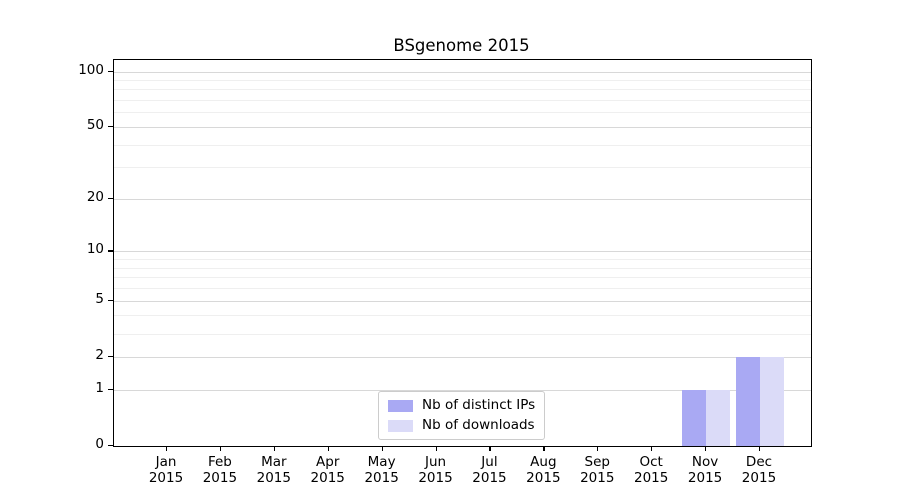 This screenshot has height=500, width=900. I want to click on x-tick-label: Mar 2015, so click(274, 470).